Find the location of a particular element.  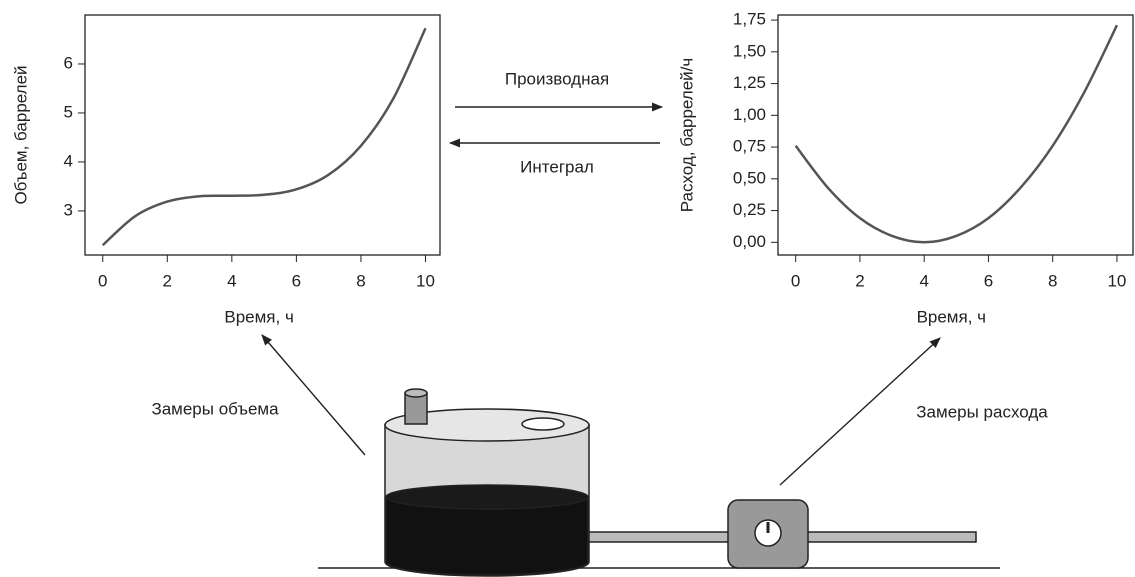

y-tick-label: 0,25 is located at coordinates (749, 209).